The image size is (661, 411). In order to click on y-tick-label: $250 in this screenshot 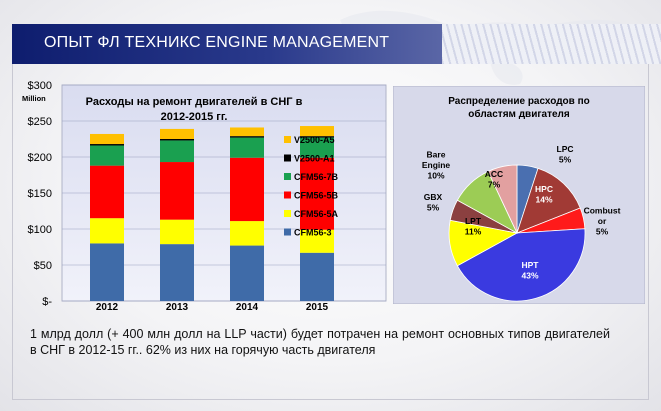, I will do `click(40, 122)`.